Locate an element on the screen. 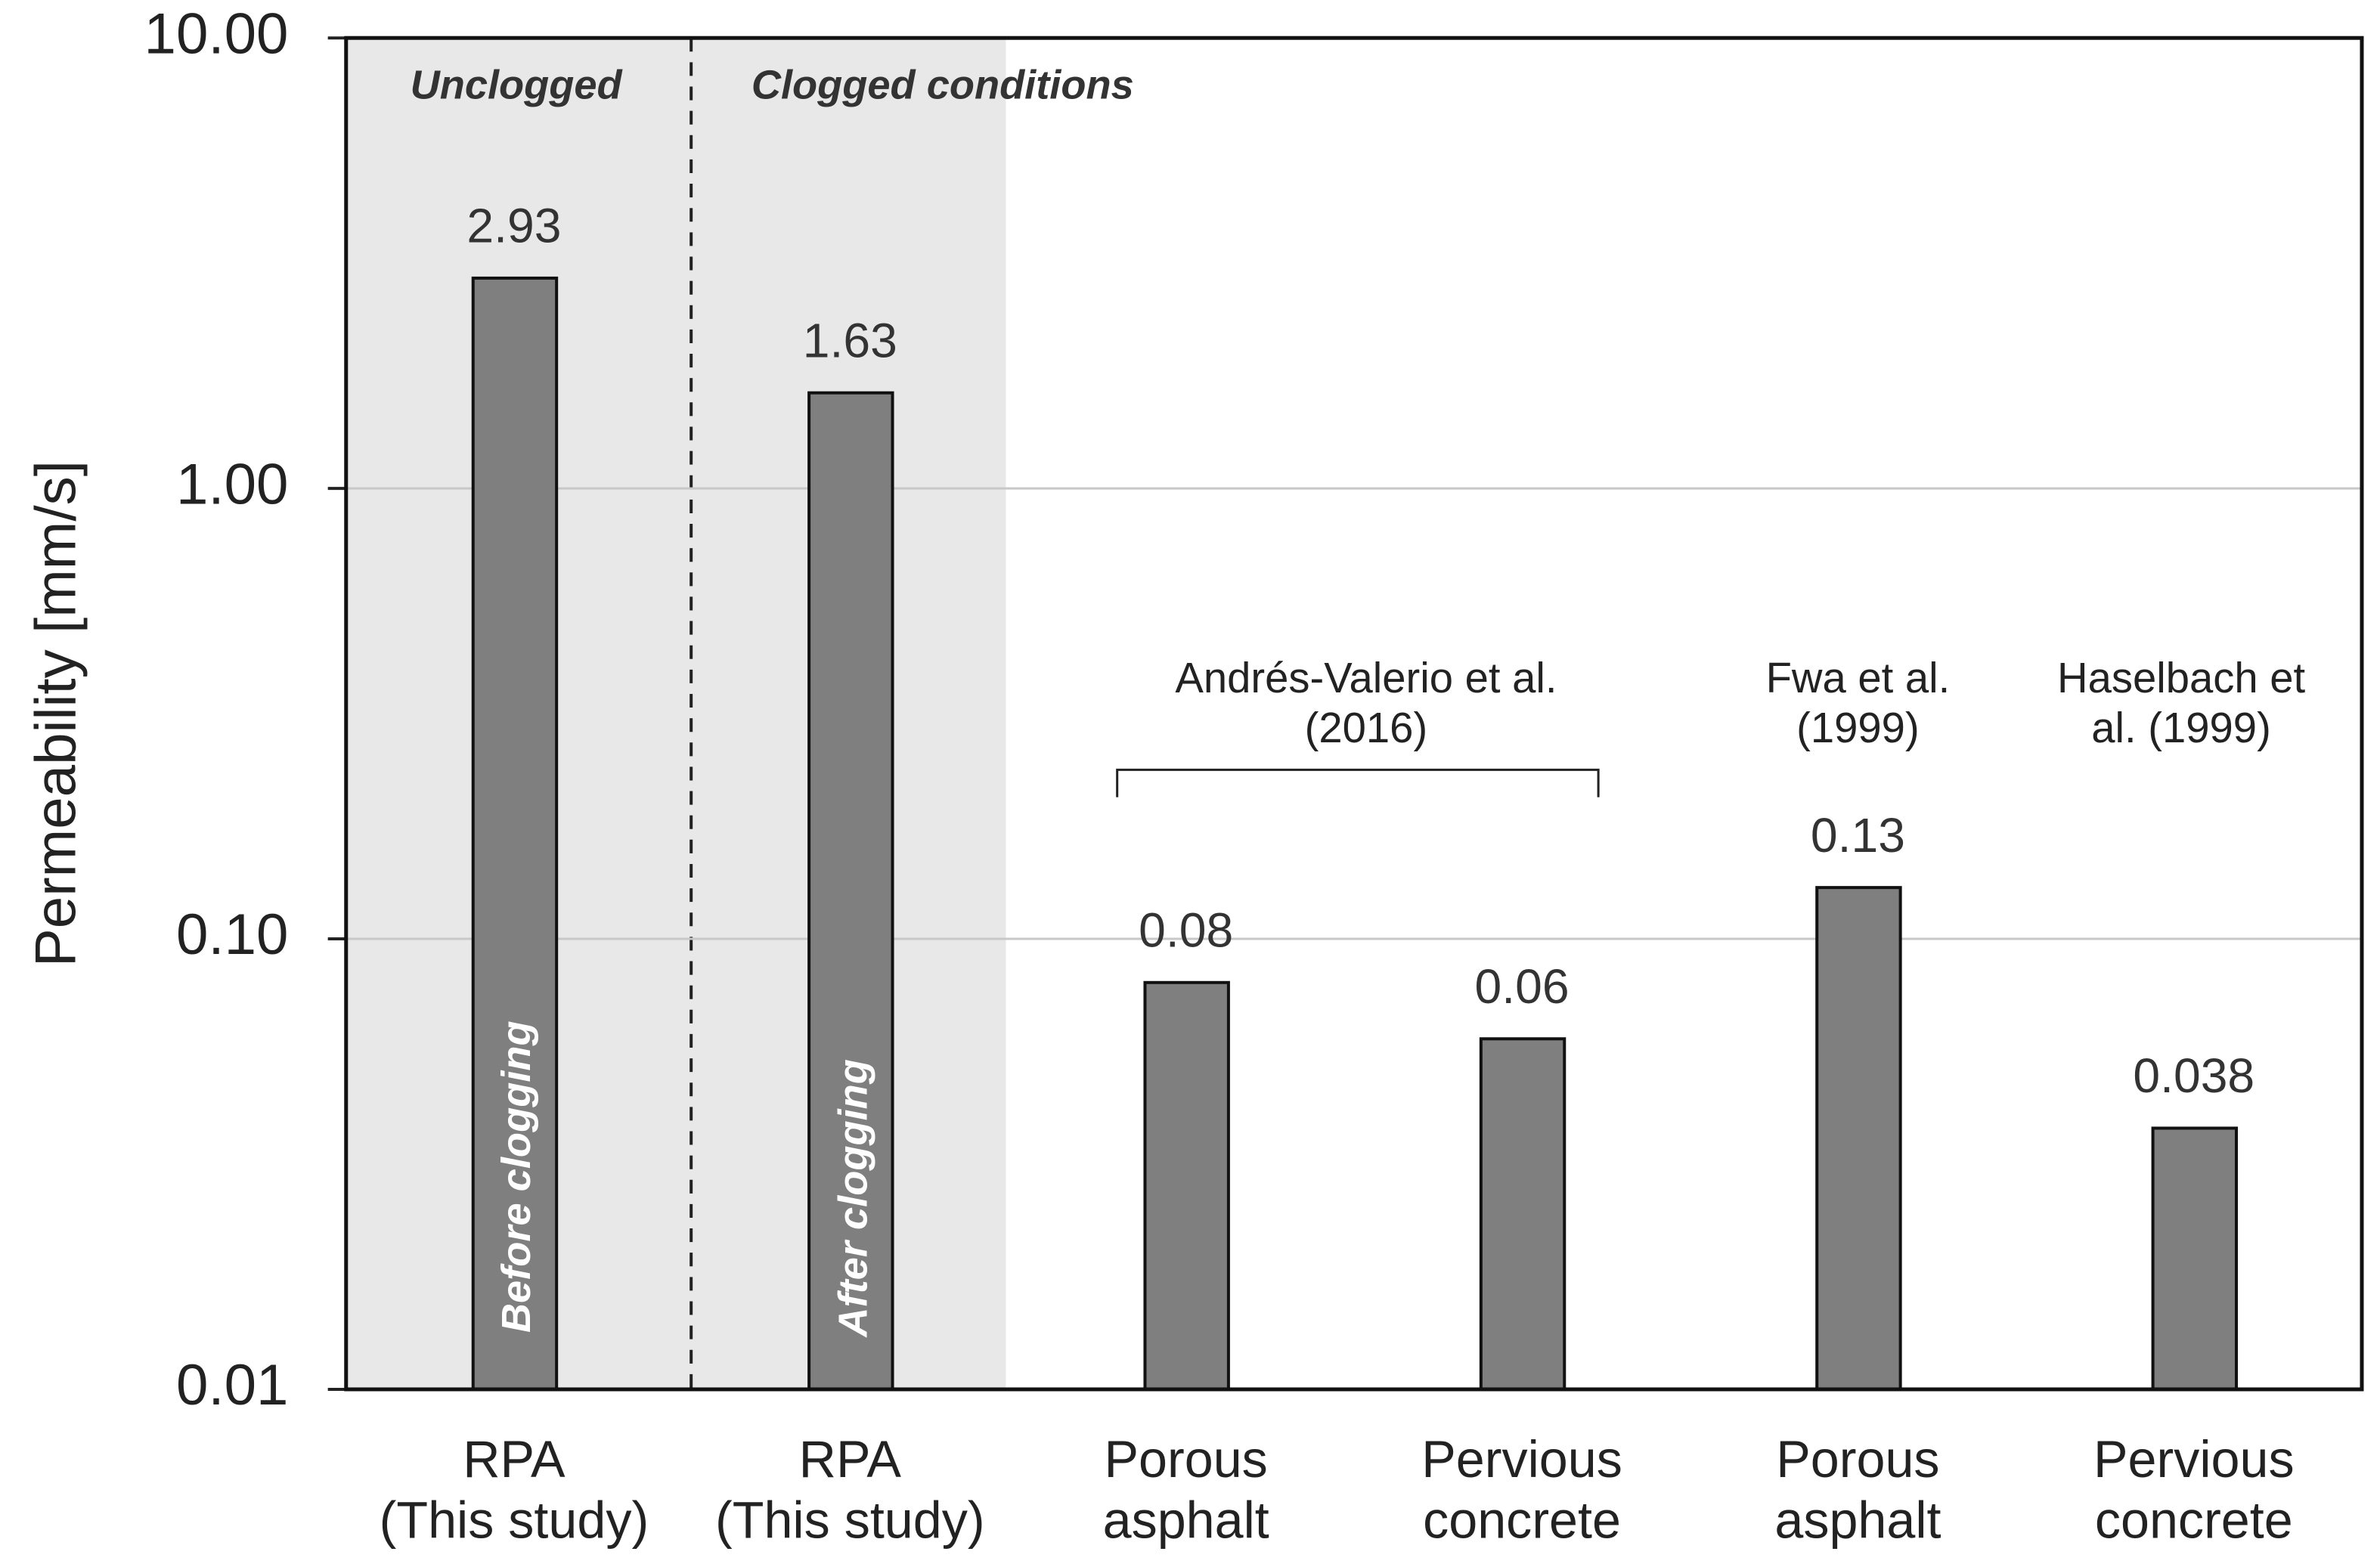 Image resolution: width=2380 pixels, height=1567 pixels. y-tick-label: 10.00 is located at coordinates (216, 34).